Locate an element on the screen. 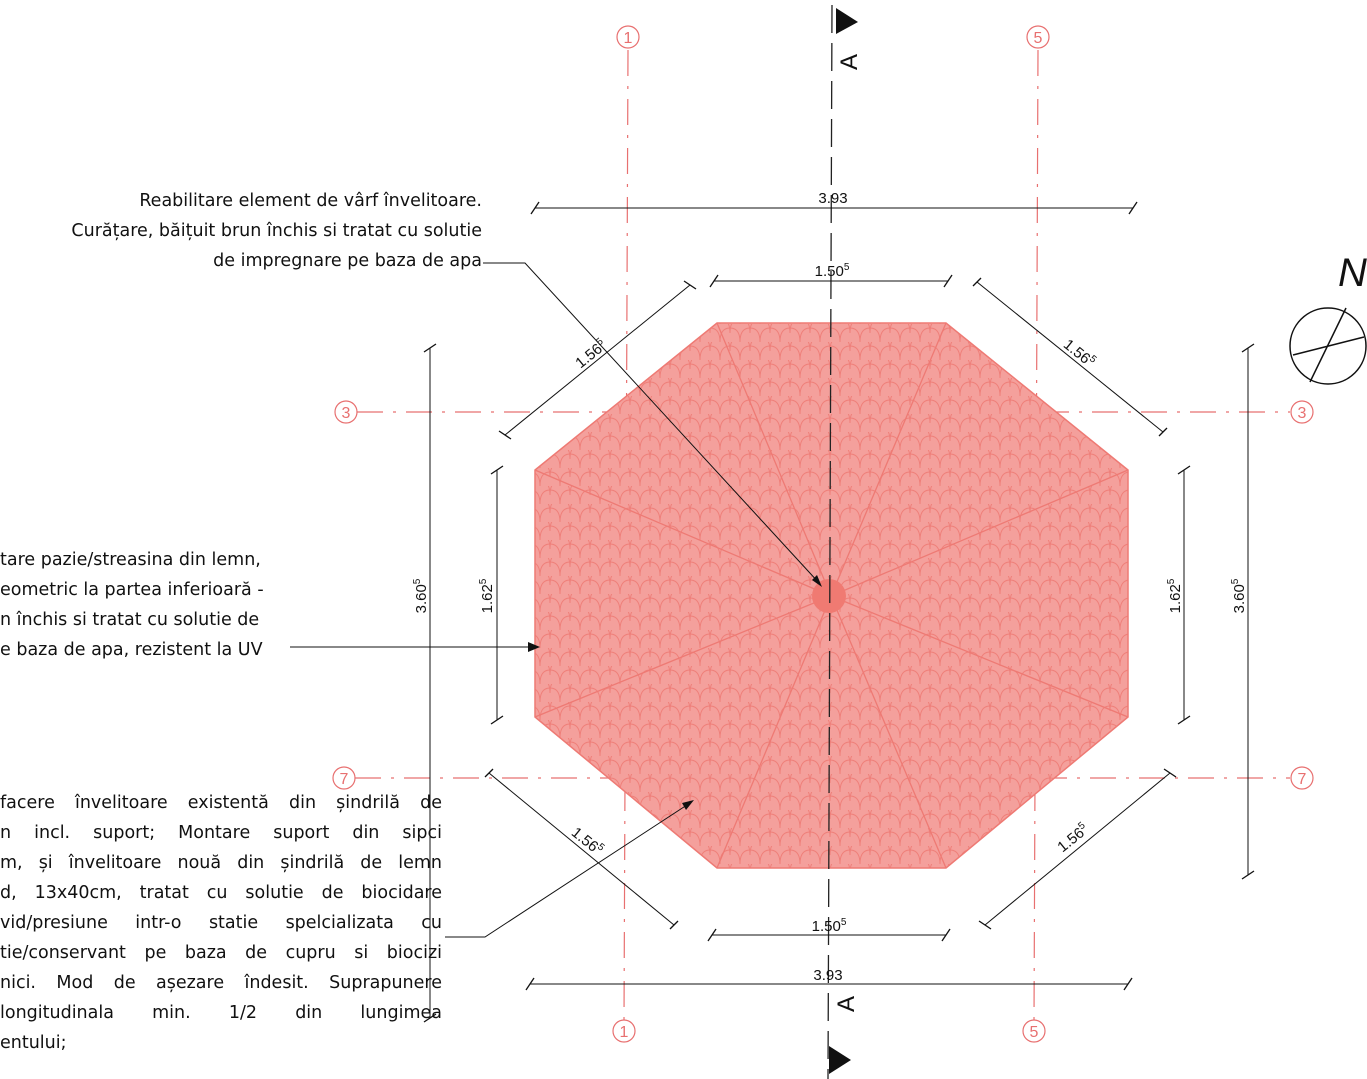 Image resolution: width=1367 pixels, height=1079 pixels. axis-marker-1-bottom is located at coordinates (624, 1031).